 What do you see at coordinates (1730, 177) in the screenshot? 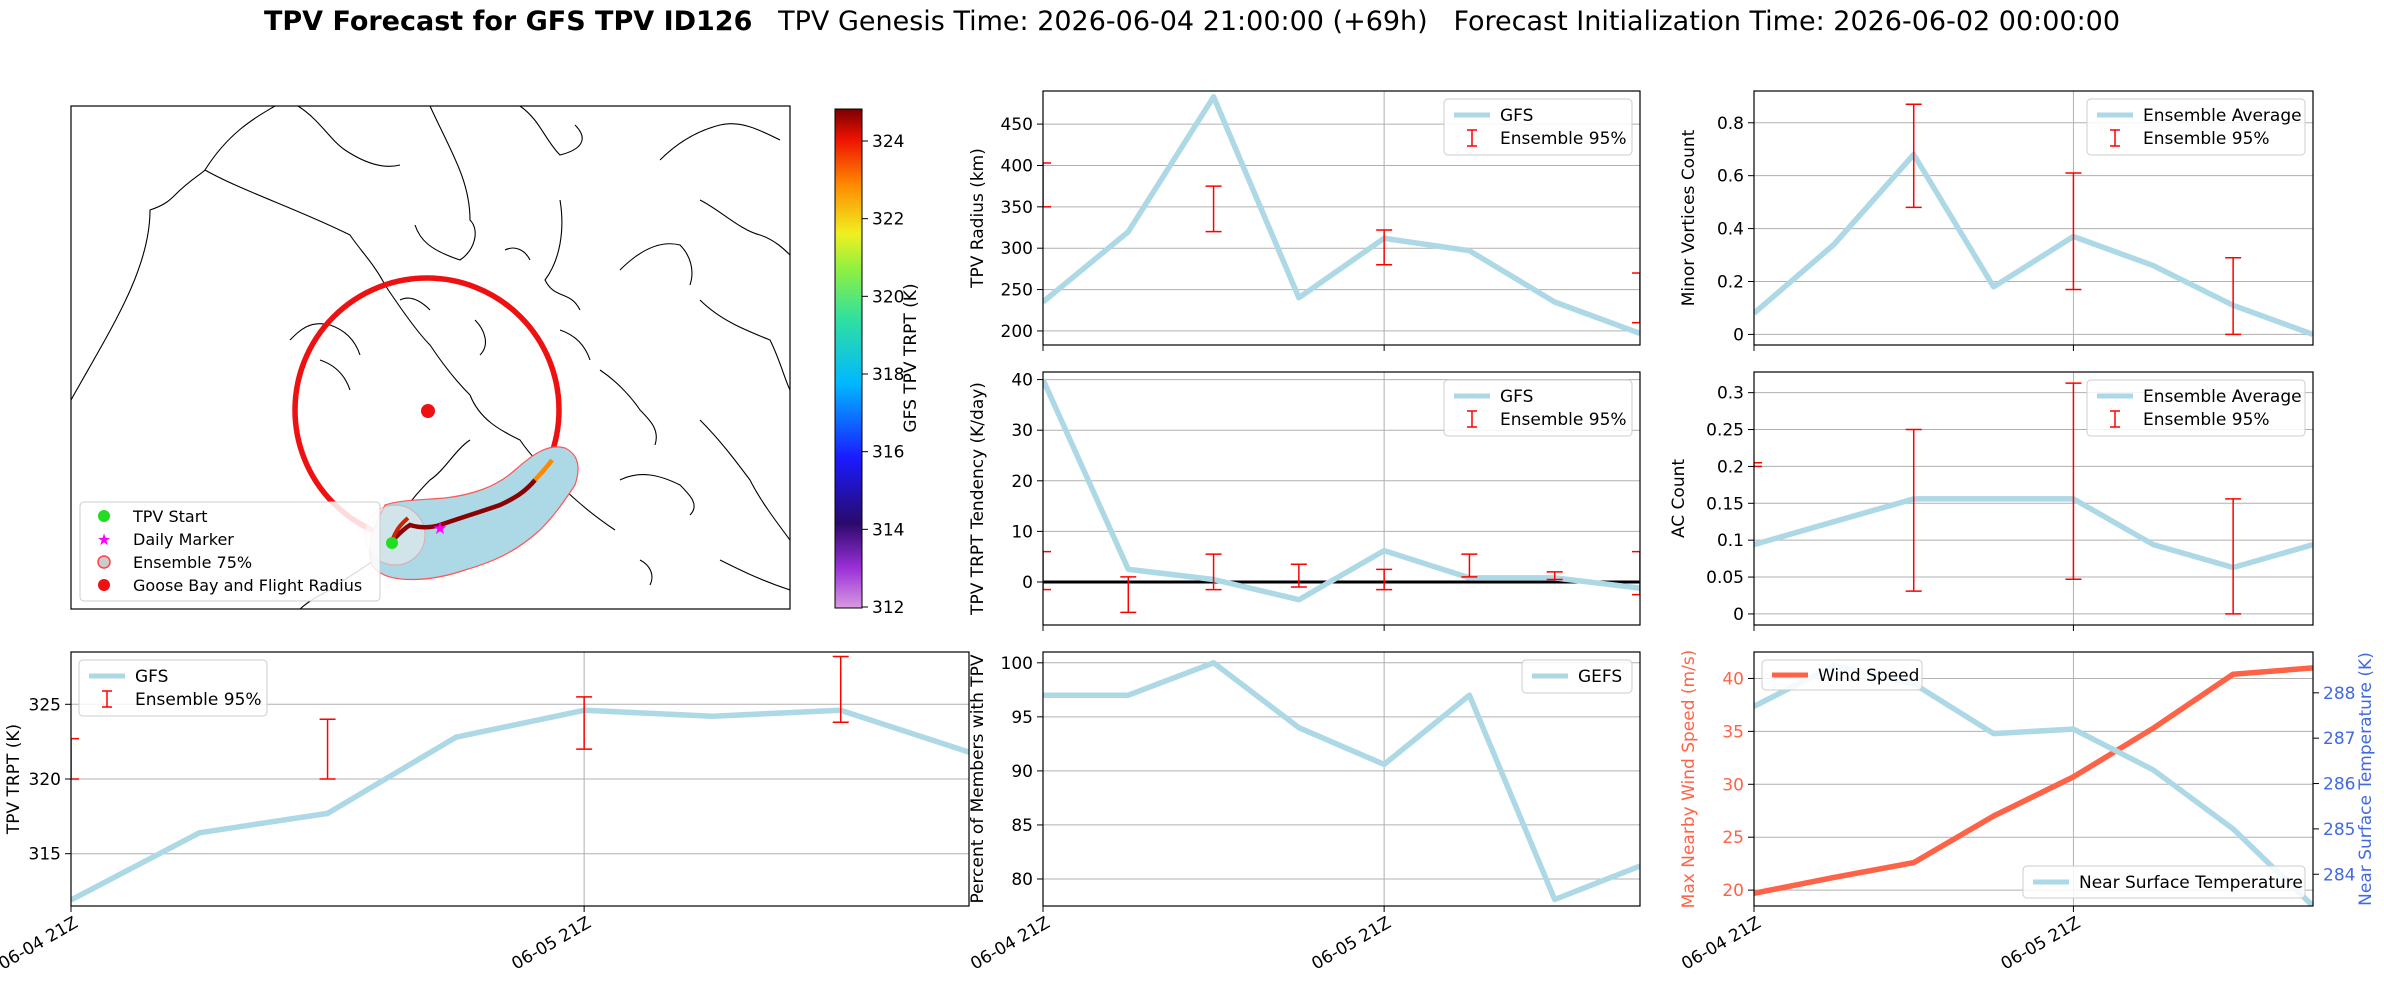
I see `y-tick-label: 0.6` at bounding box center [1730, 177].